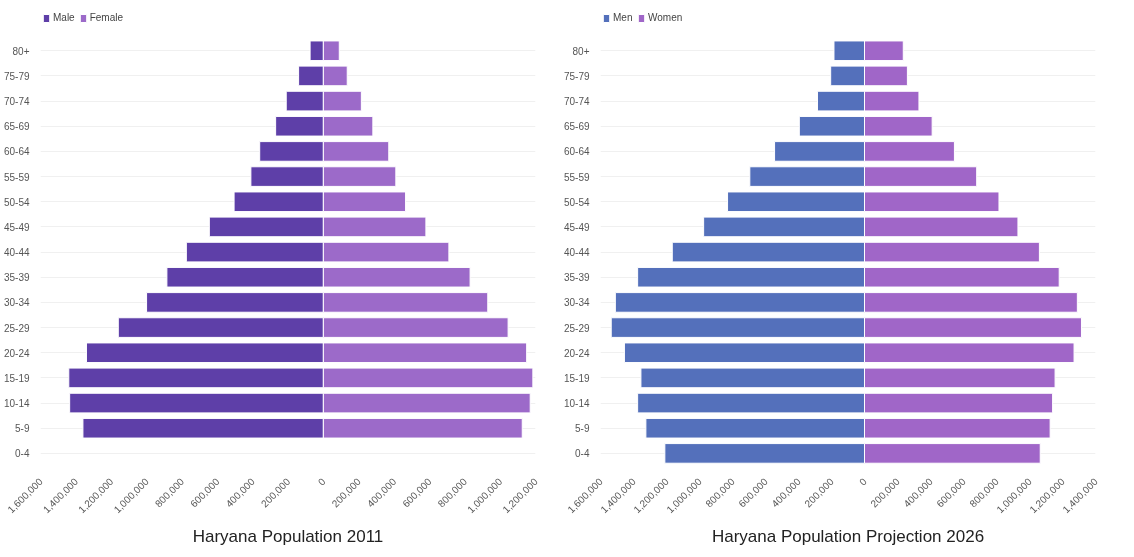  What do you see at coordinates (623, 17) in the screenshot?
I see `legend-label: Men` at bounding box center [623, 17].